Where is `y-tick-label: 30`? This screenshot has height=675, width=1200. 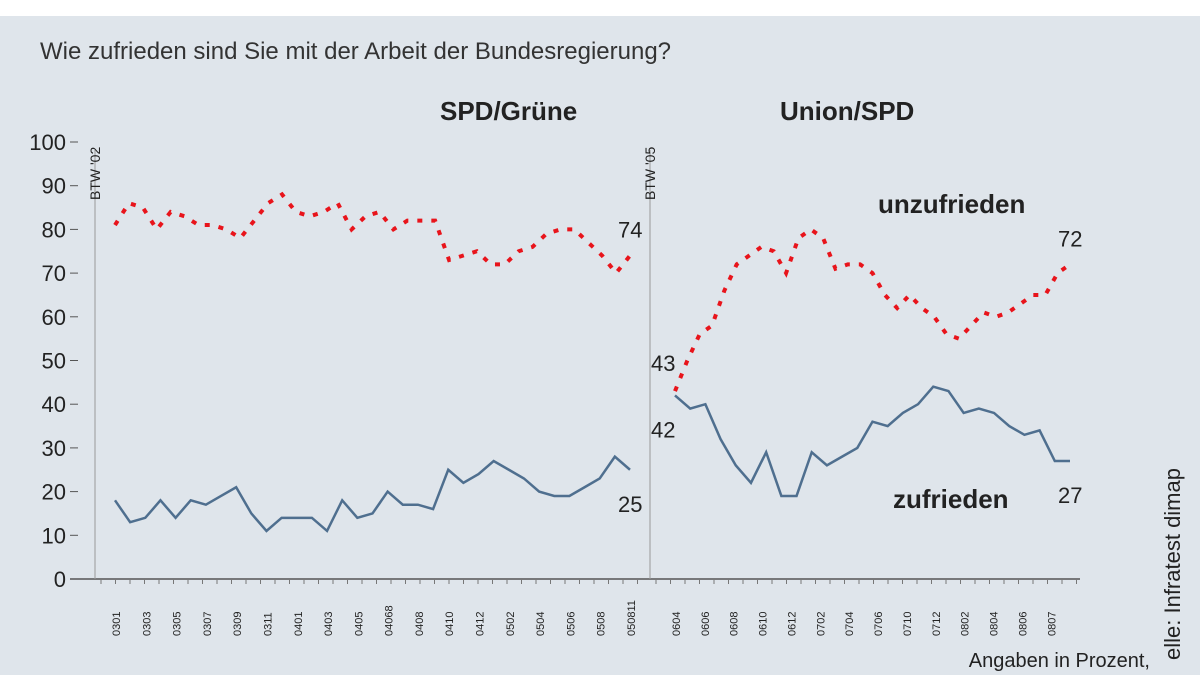 y-tick-label: 30 is located at coordinates (54, 448).